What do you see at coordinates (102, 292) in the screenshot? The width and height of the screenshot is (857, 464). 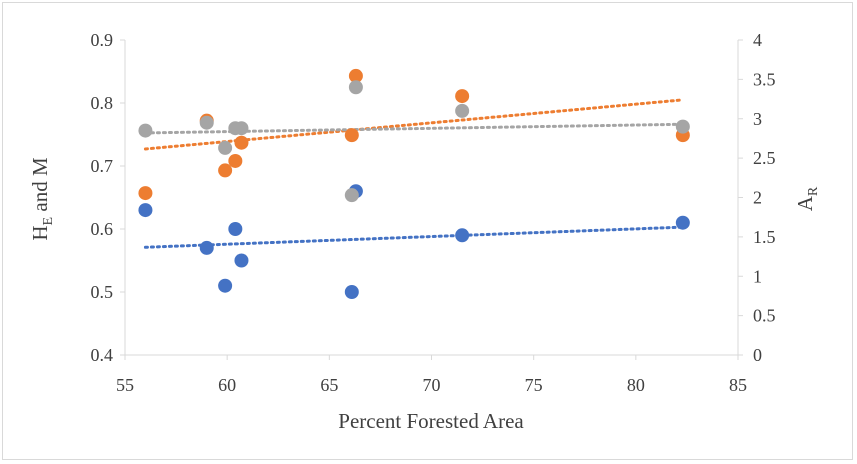 I see `y-left-tick-label: 0.5` at bounding box center [102, 292].